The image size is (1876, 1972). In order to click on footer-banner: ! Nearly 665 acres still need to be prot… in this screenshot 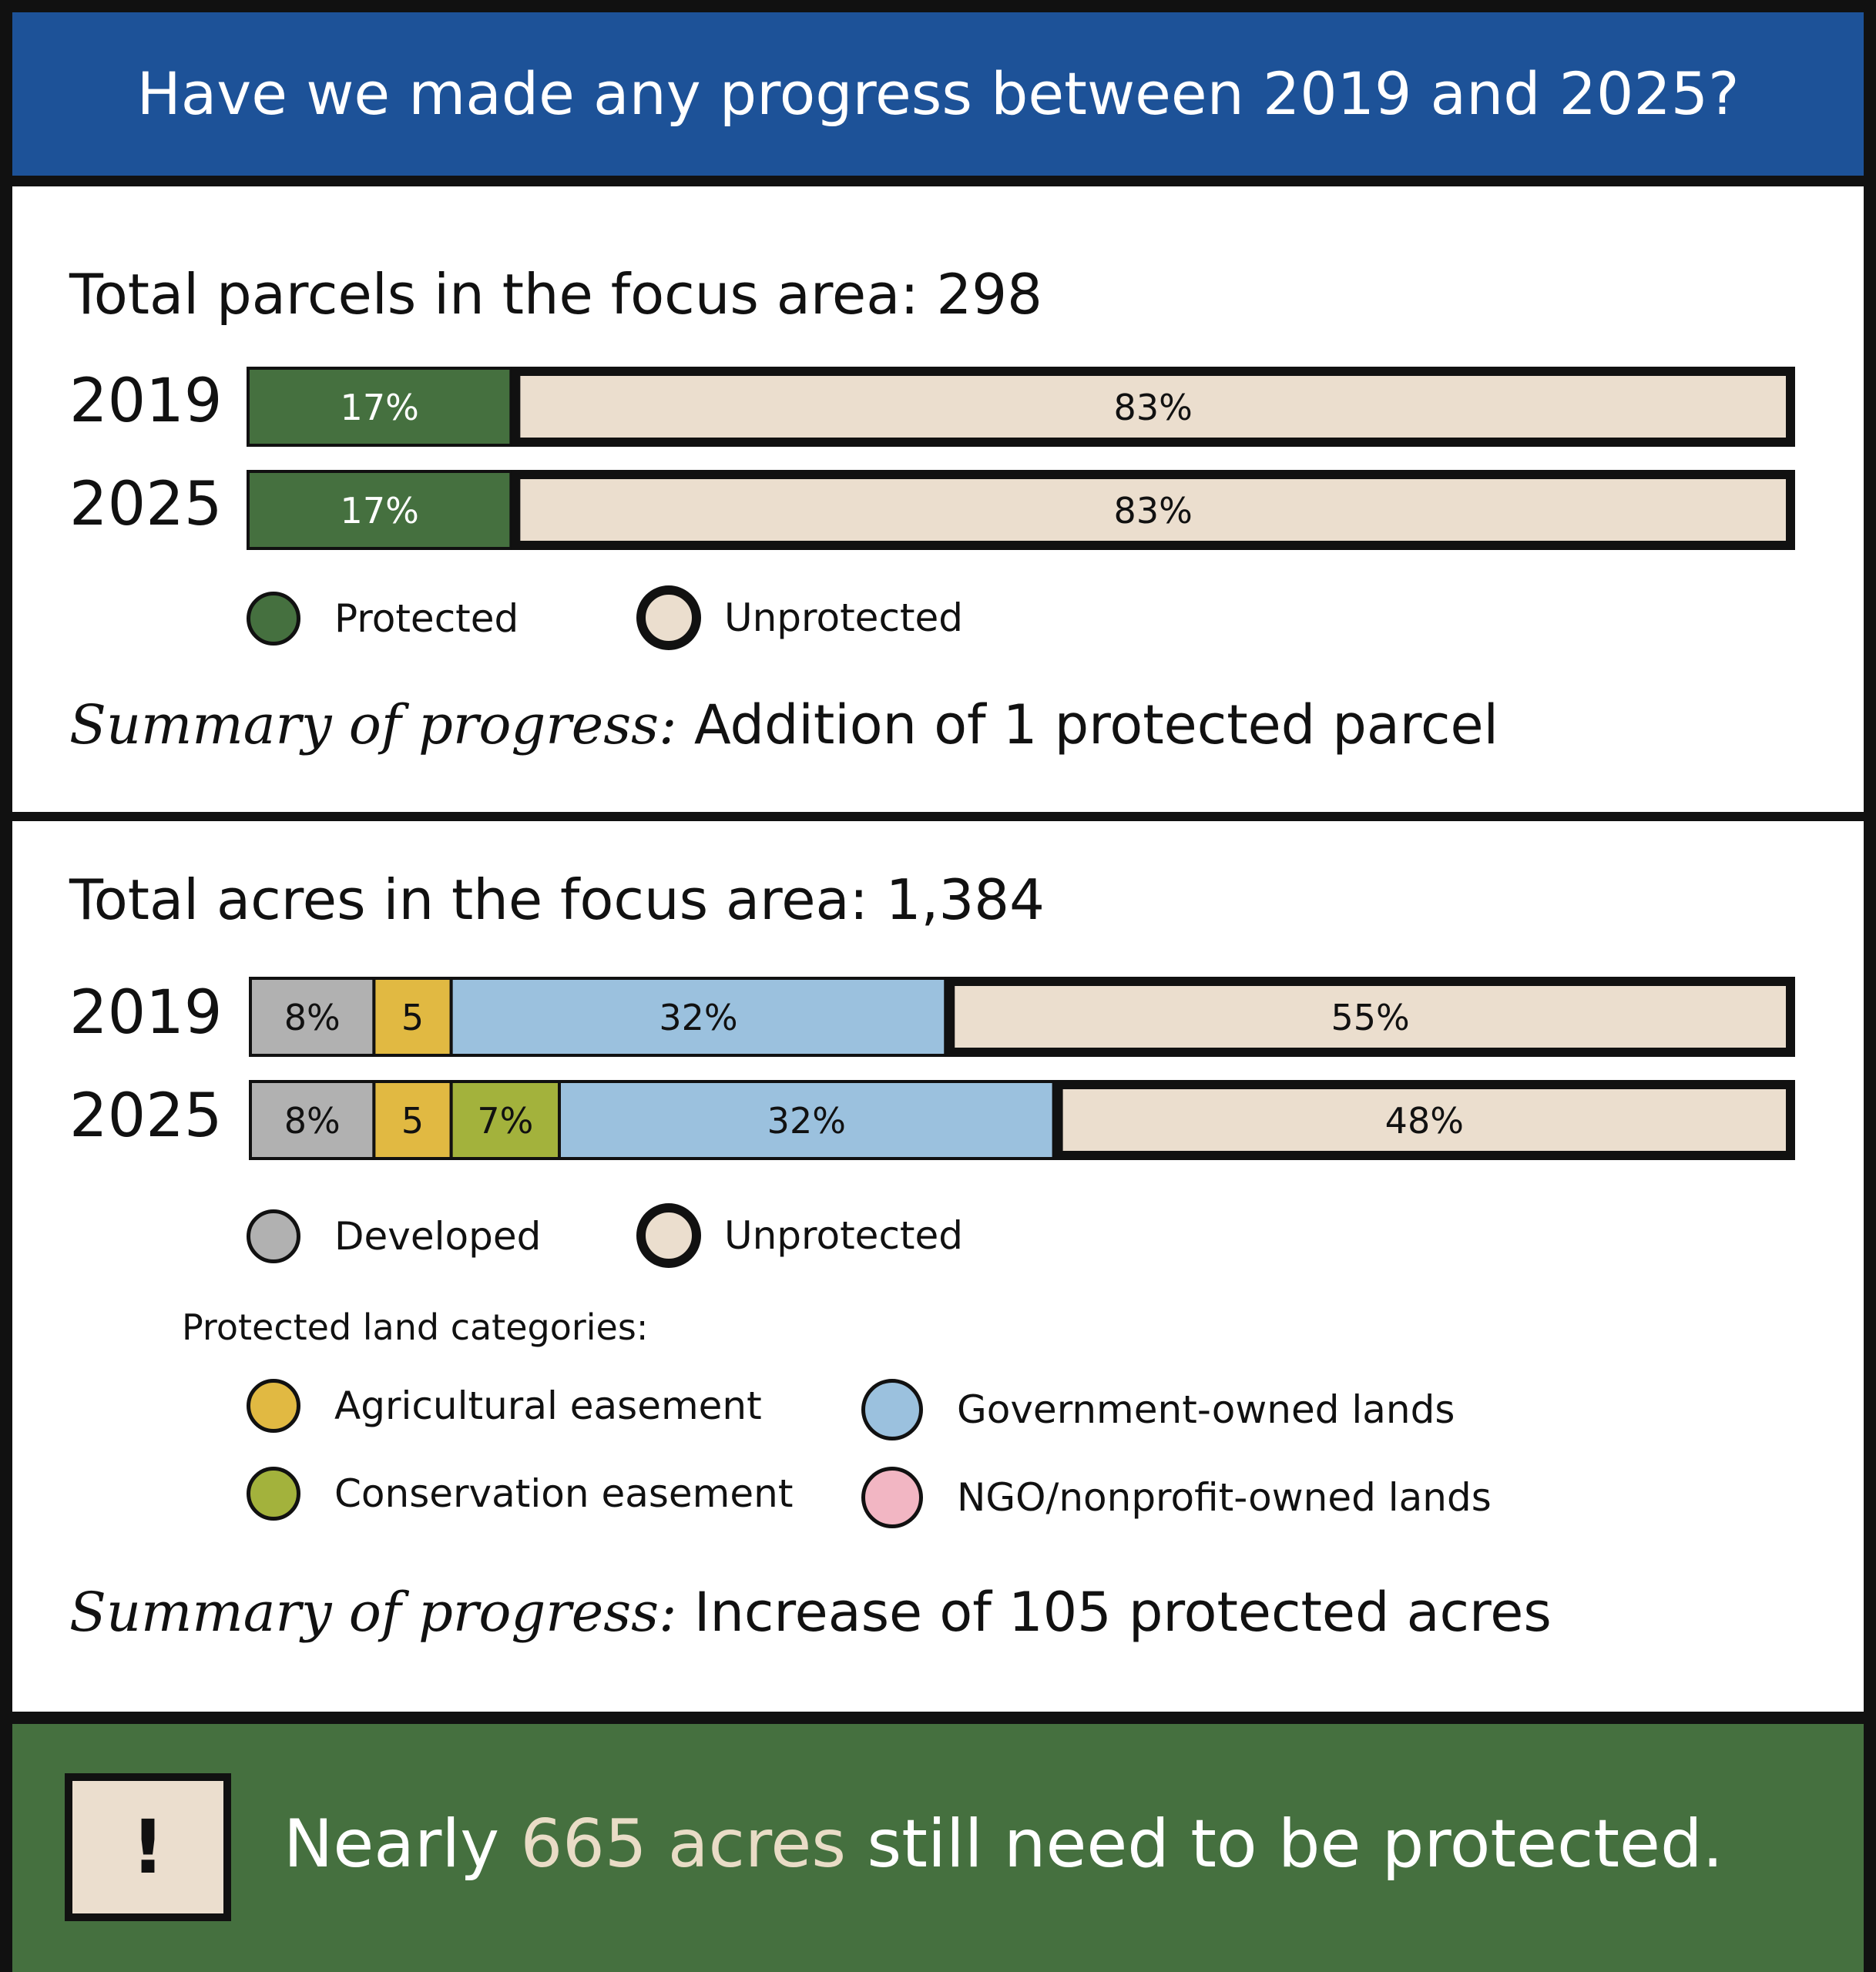, I will do `click(938, 1842)`.